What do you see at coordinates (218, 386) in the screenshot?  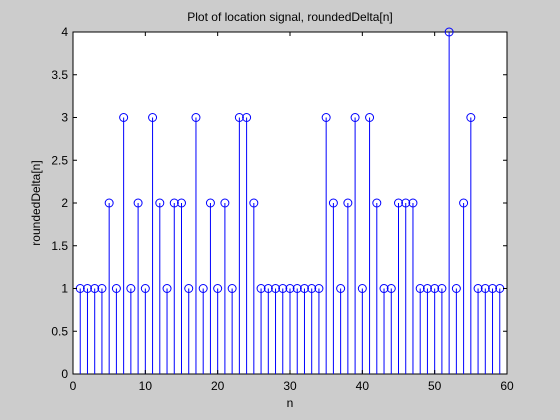 I see `x-tick-label: 20` at bounding box center [218, 386].